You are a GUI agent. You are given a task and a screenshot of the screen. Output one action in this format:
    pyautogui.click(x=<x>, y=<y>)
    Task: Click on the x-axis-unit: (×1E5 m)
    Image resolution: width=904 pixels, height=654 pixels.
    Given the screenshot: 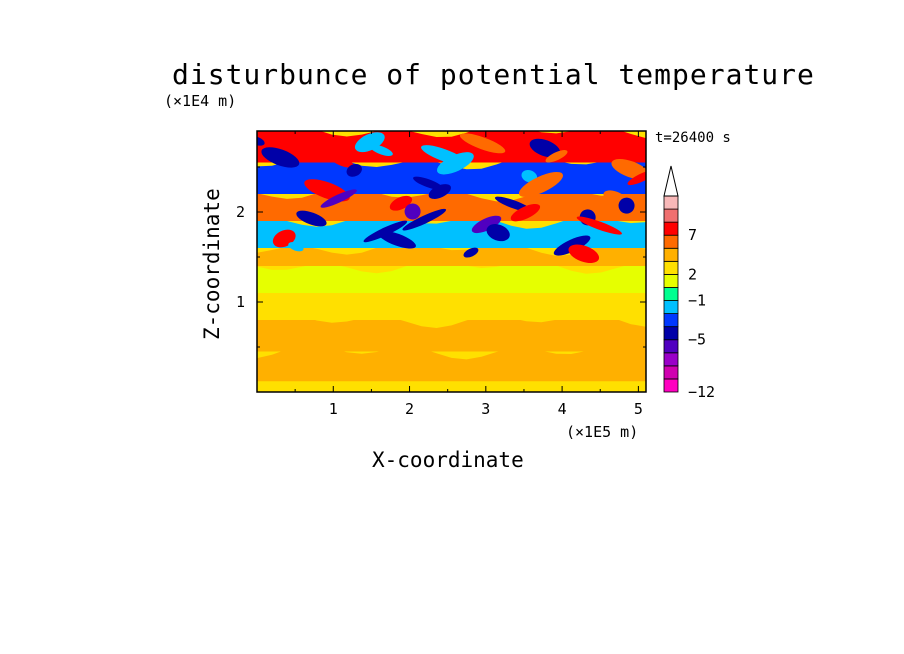 What is the action you would take?
    pyautogui.click(x=602, y=432)
    